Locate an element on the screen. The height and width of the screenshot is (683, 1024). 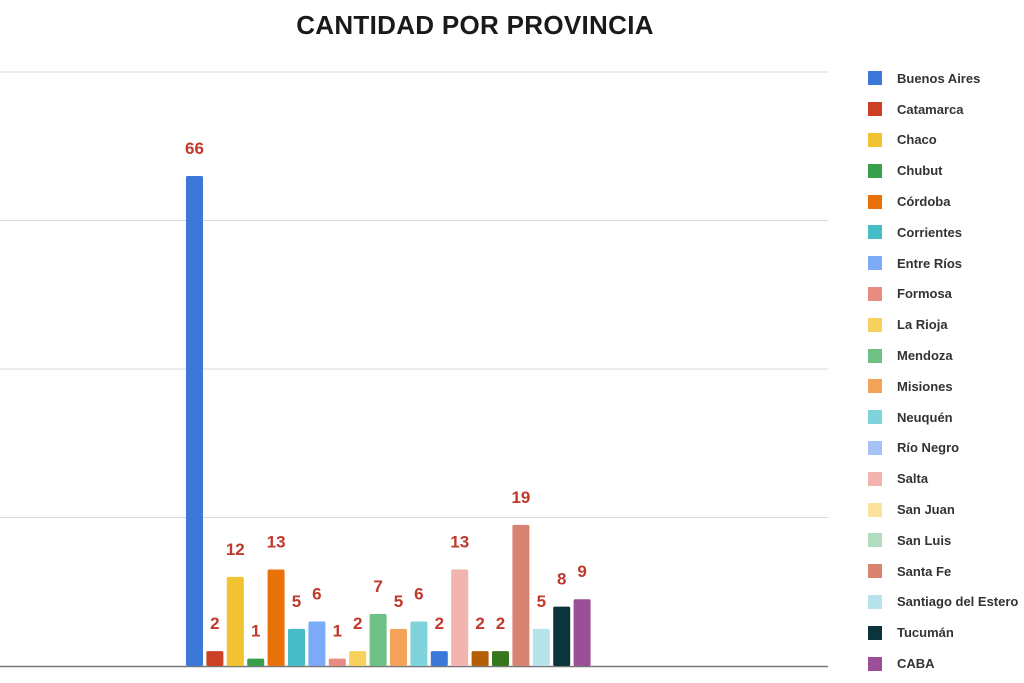
legend-item: Mendoza is located at coordinates (946, 355).